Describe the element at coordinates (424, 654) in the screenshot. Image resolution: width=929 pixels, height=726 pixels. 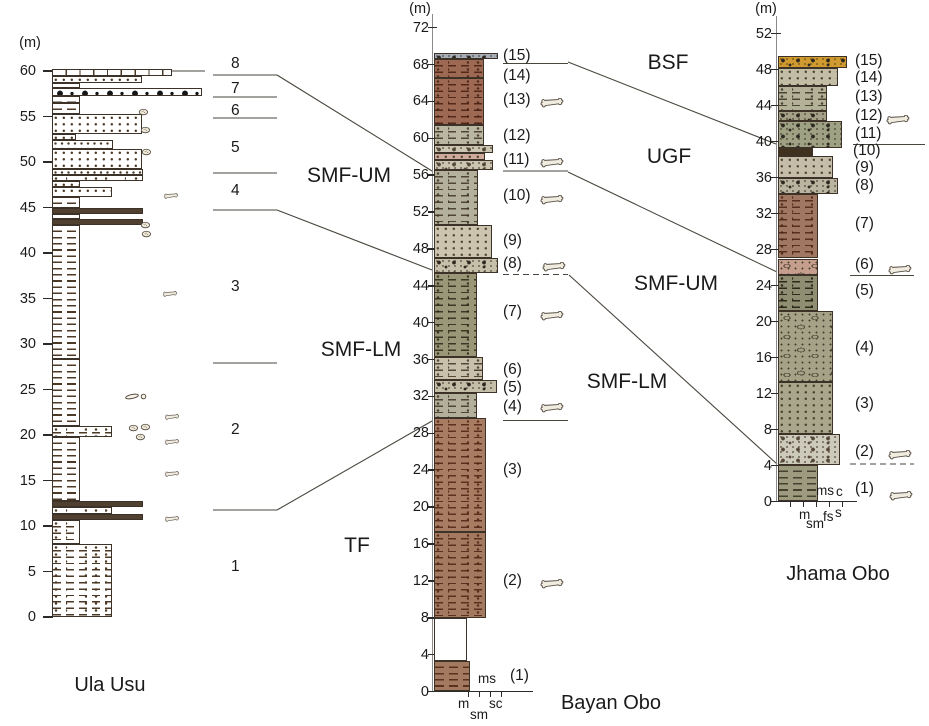
I see `depth-tick-label: 4` at that location.